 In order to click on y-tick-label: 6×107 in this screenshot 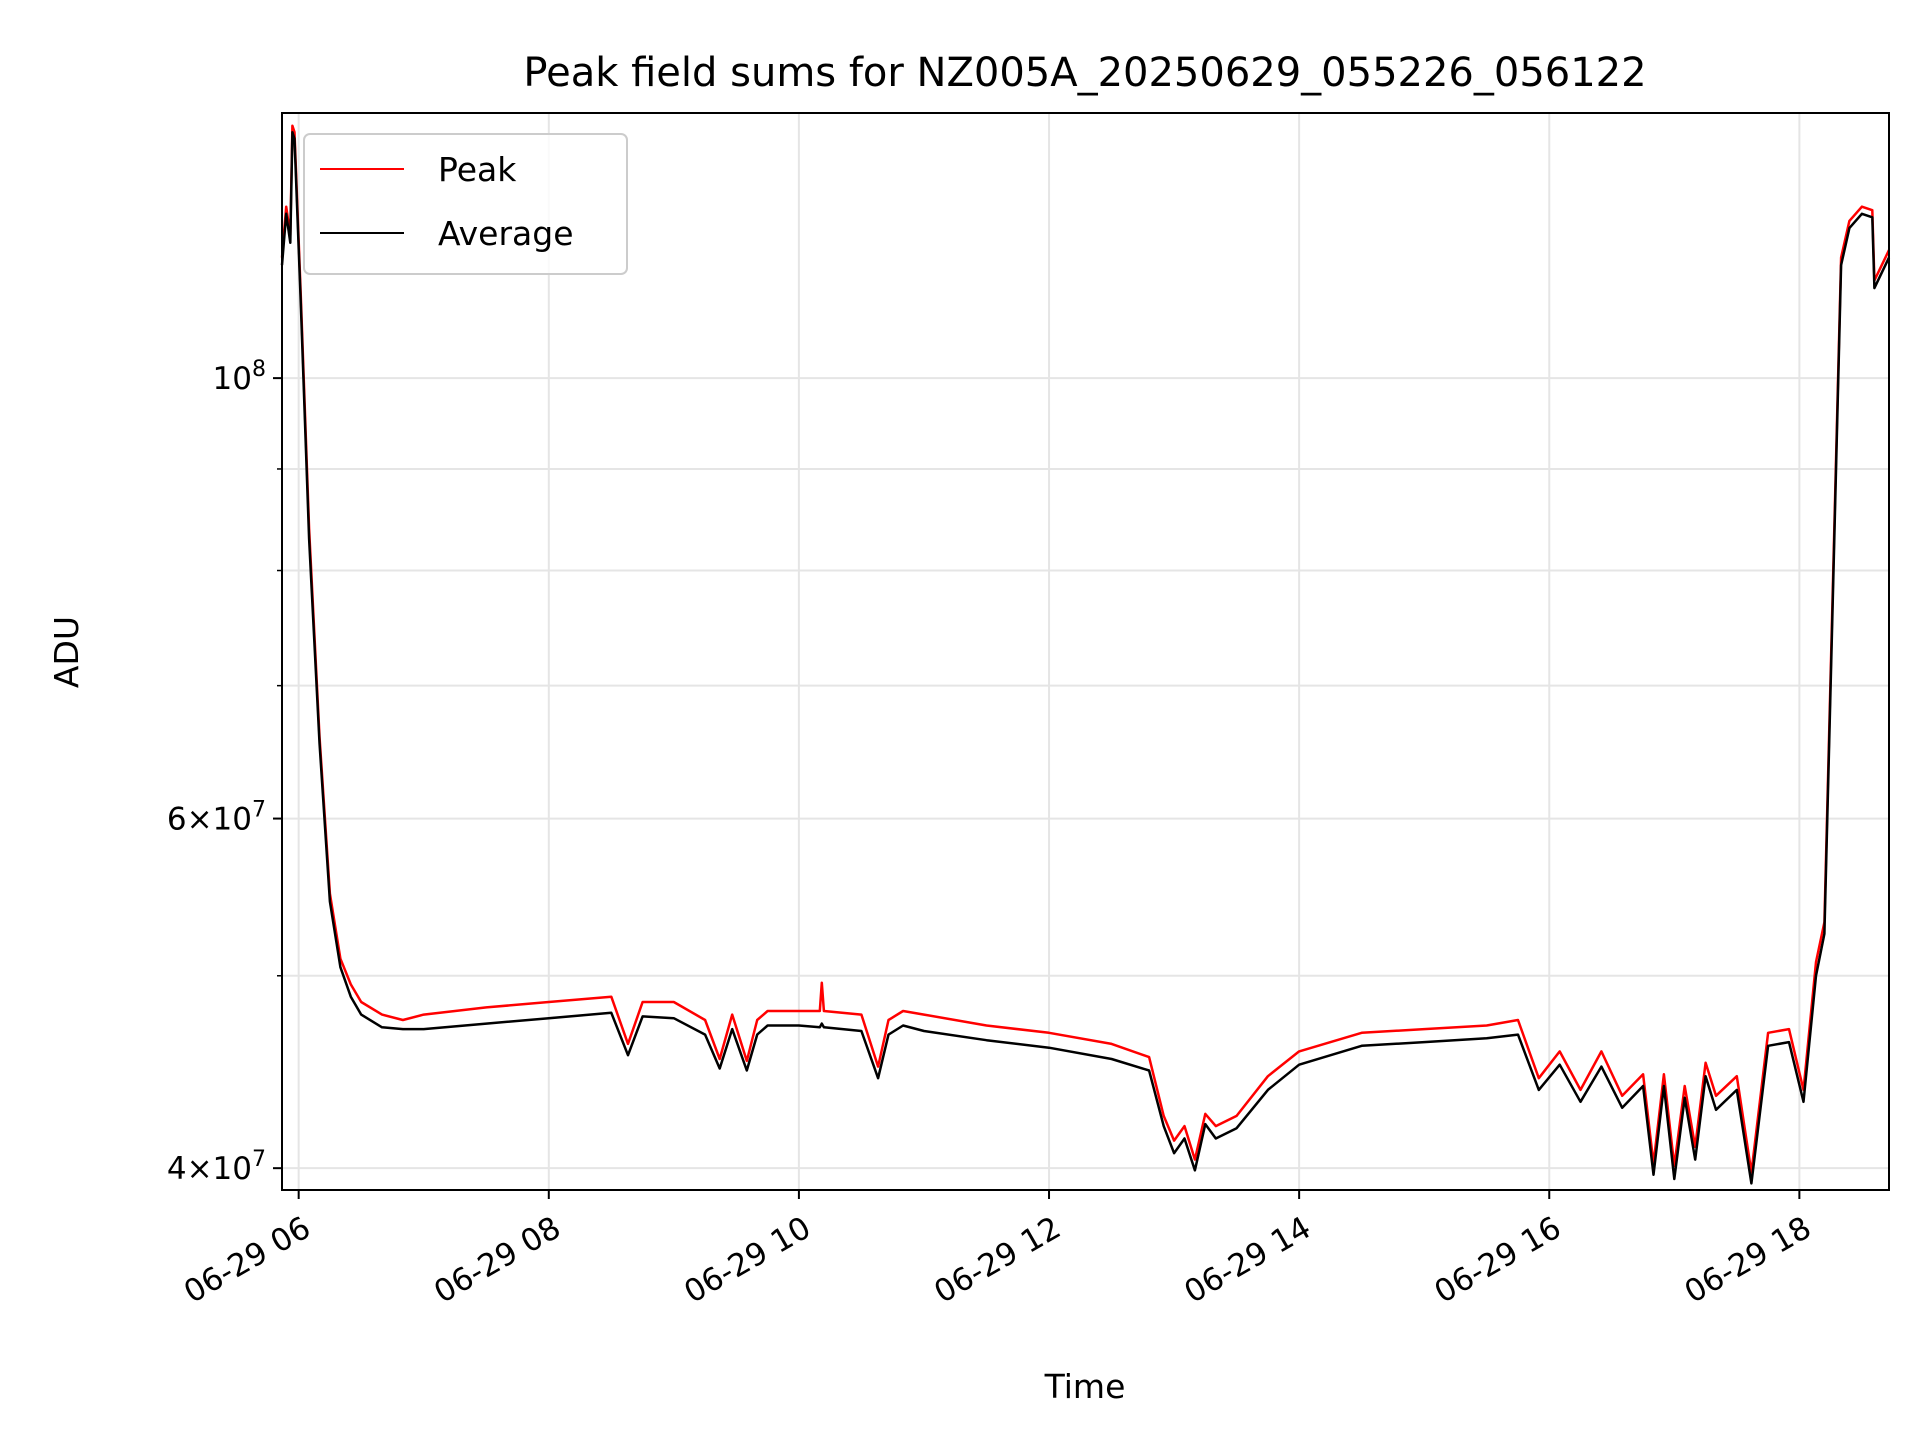, I will do `click(216, 818)`.